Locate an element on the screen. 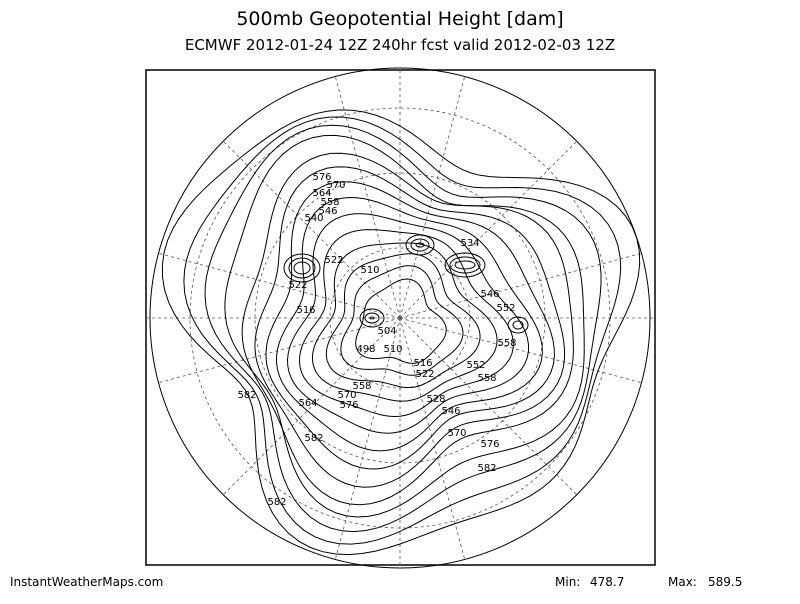 This screenshot has height=604, width=800. max-value: 589.5 is located at coordinates (725, 582).